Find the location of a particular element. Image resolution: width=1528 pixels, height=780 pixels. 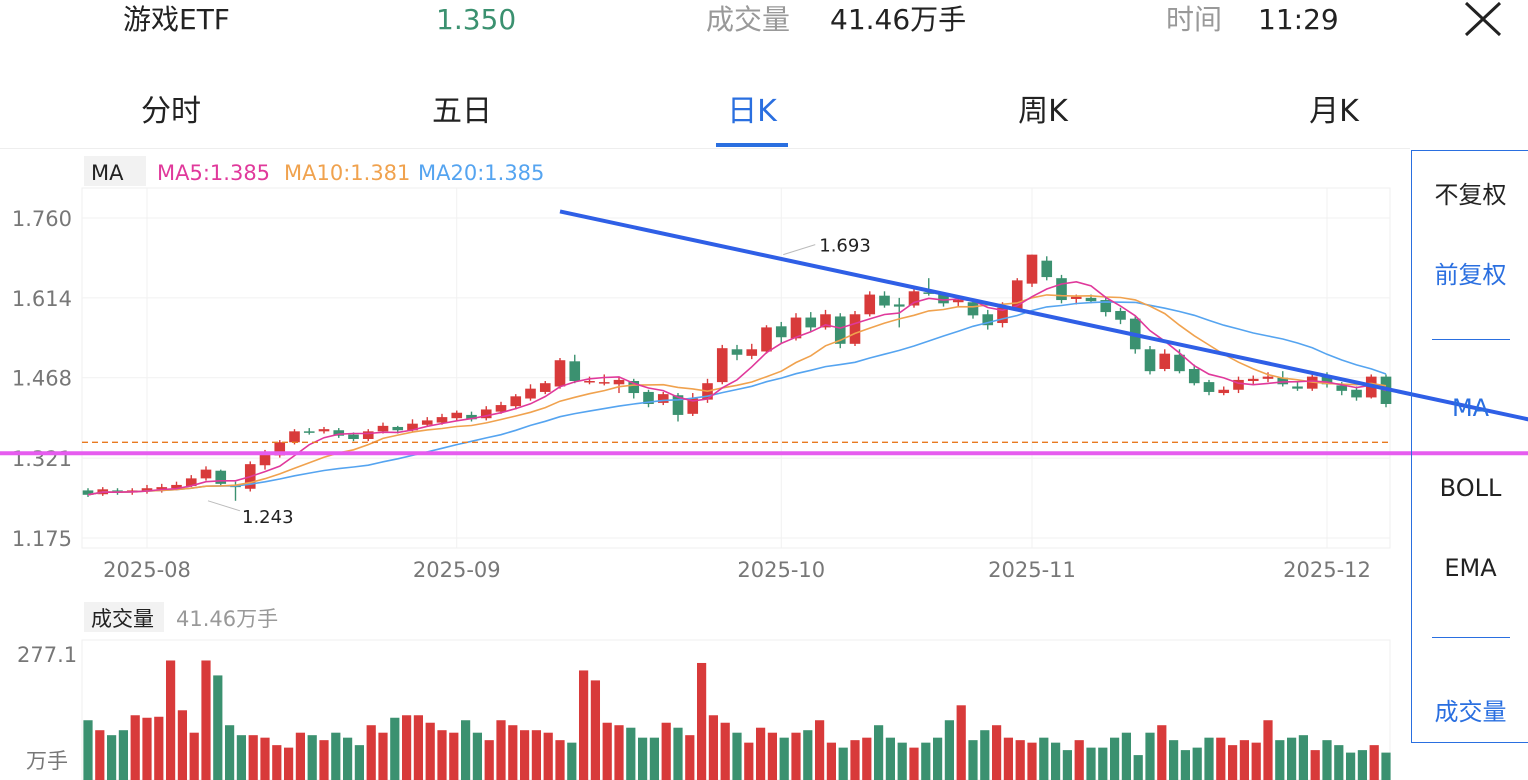

option-ema: EMA is located at coordinates (1470, 568).